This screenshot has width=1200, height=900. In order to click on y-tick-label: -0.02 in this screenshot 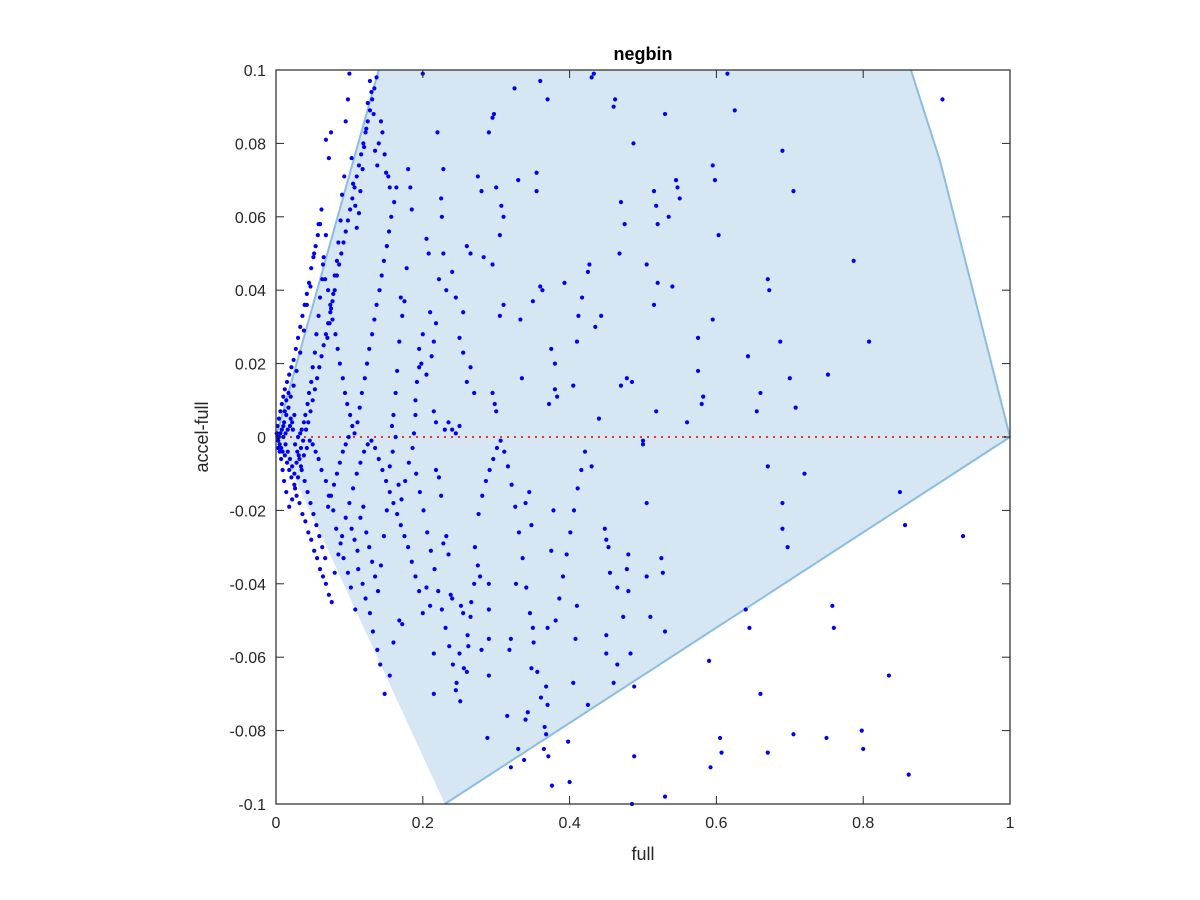, I will do `click(248, 511)`.